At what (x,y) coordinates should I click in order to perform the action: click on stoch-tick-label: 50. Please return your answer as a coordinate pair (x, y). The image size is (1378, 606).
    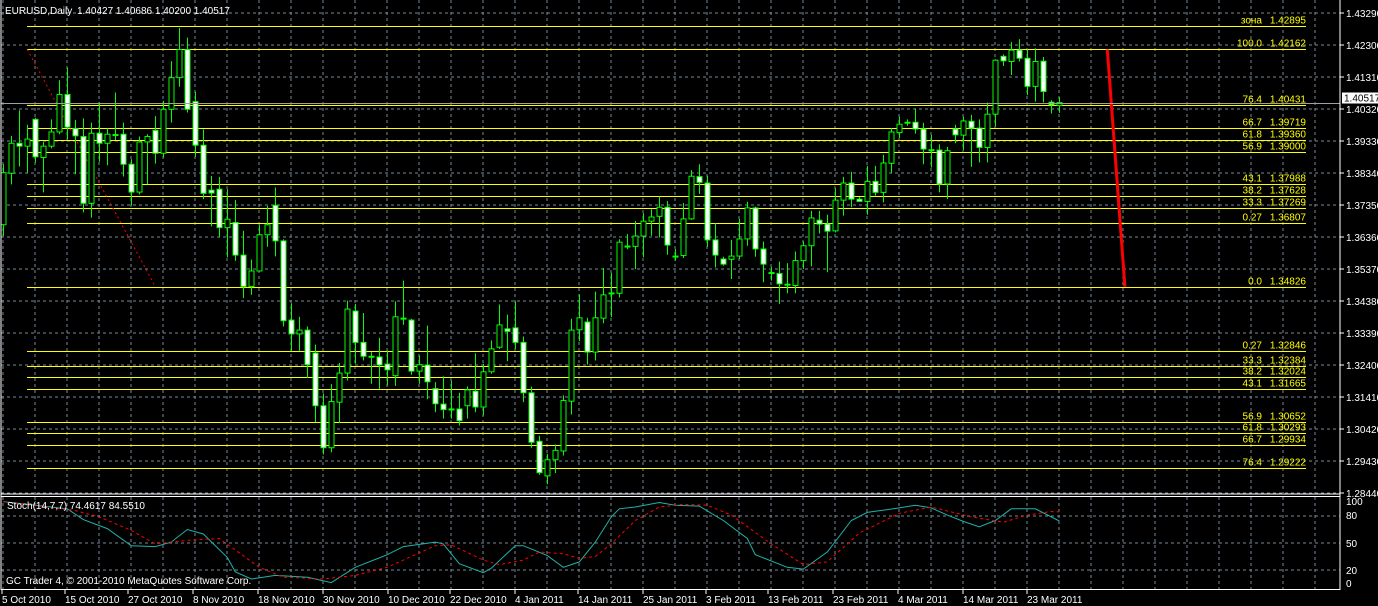
    Looking at the image, I should click on (1352, 544).